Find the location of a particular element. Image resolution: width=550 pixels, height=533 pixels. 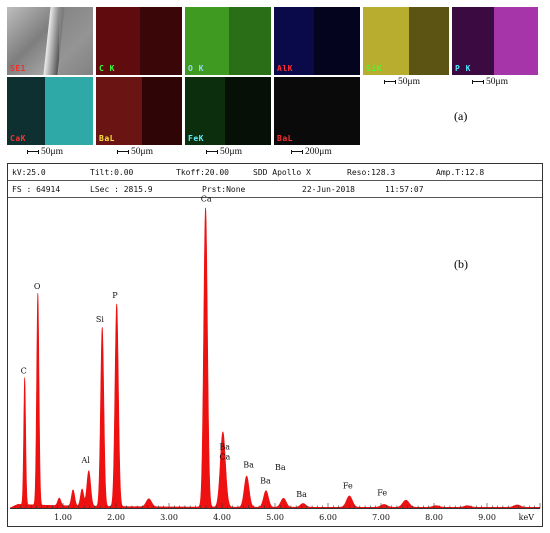

header-fs: FS : 64914 is located at coordinates (36, 189).